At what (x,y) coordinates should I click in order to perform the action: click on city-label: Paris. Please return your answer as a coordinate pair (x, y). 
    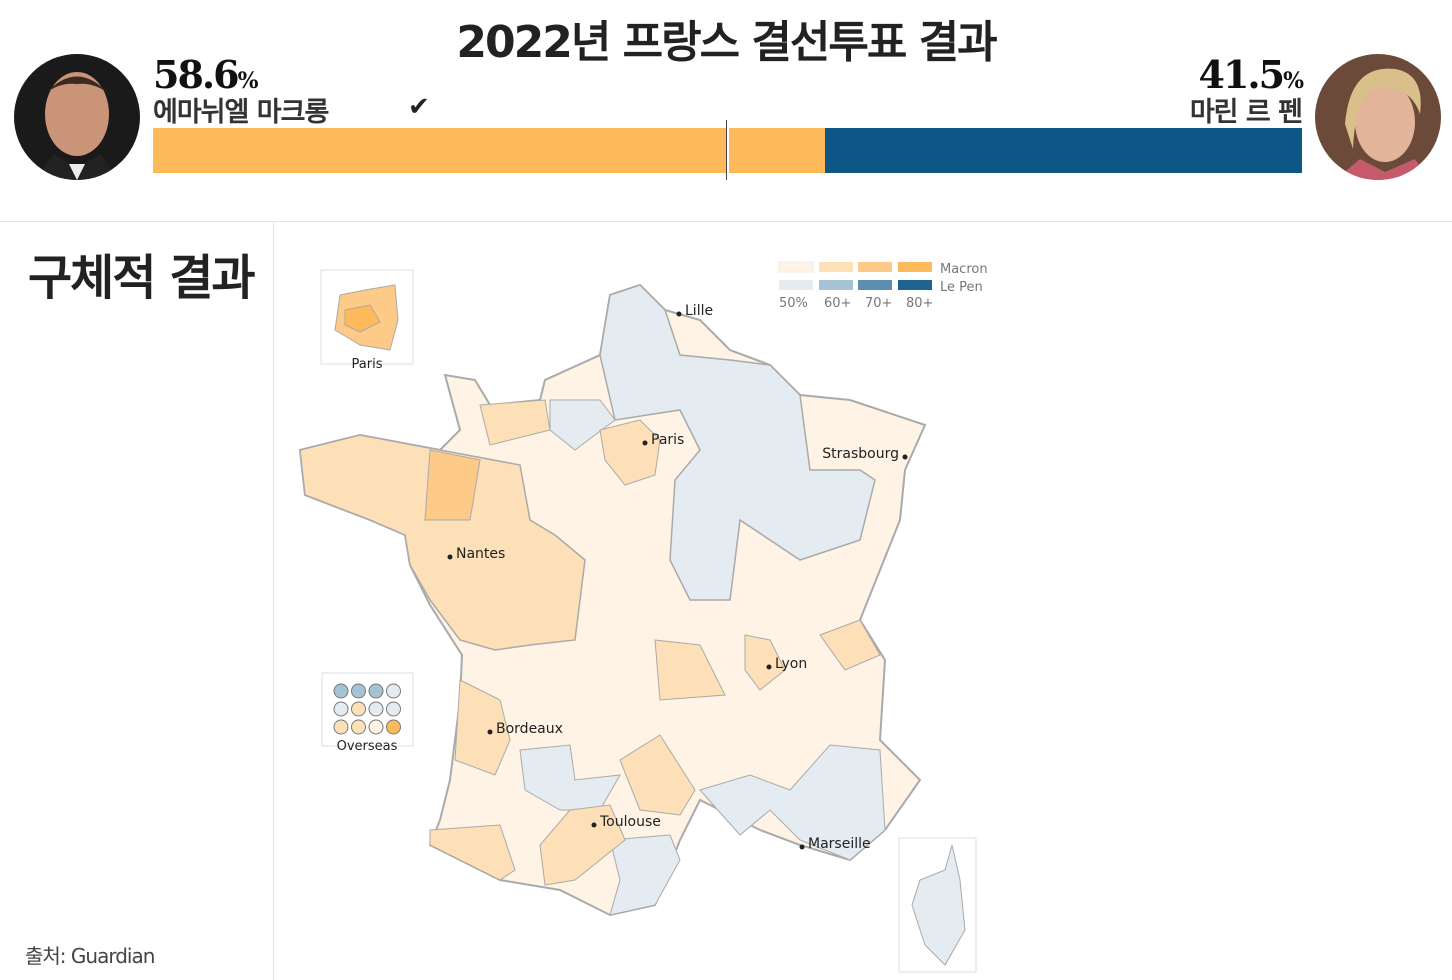
    Looking at the image, I should click on (667, 440).